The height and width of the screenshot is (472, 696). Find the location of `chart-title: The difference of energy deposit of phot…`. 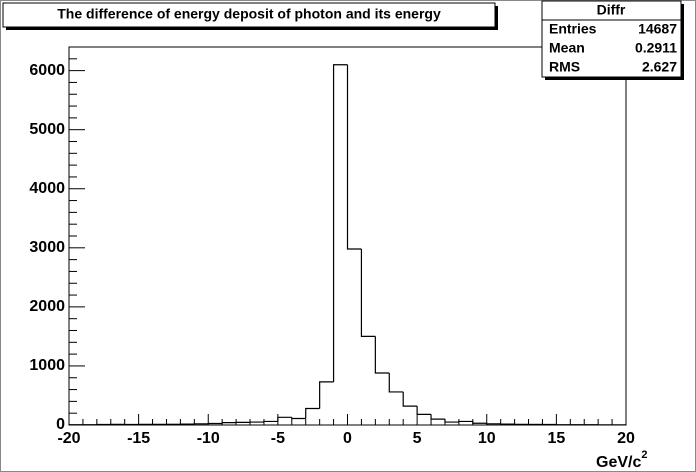

chart-title: The difference of energy deposit of phot… is located at coordinates (249, 14).